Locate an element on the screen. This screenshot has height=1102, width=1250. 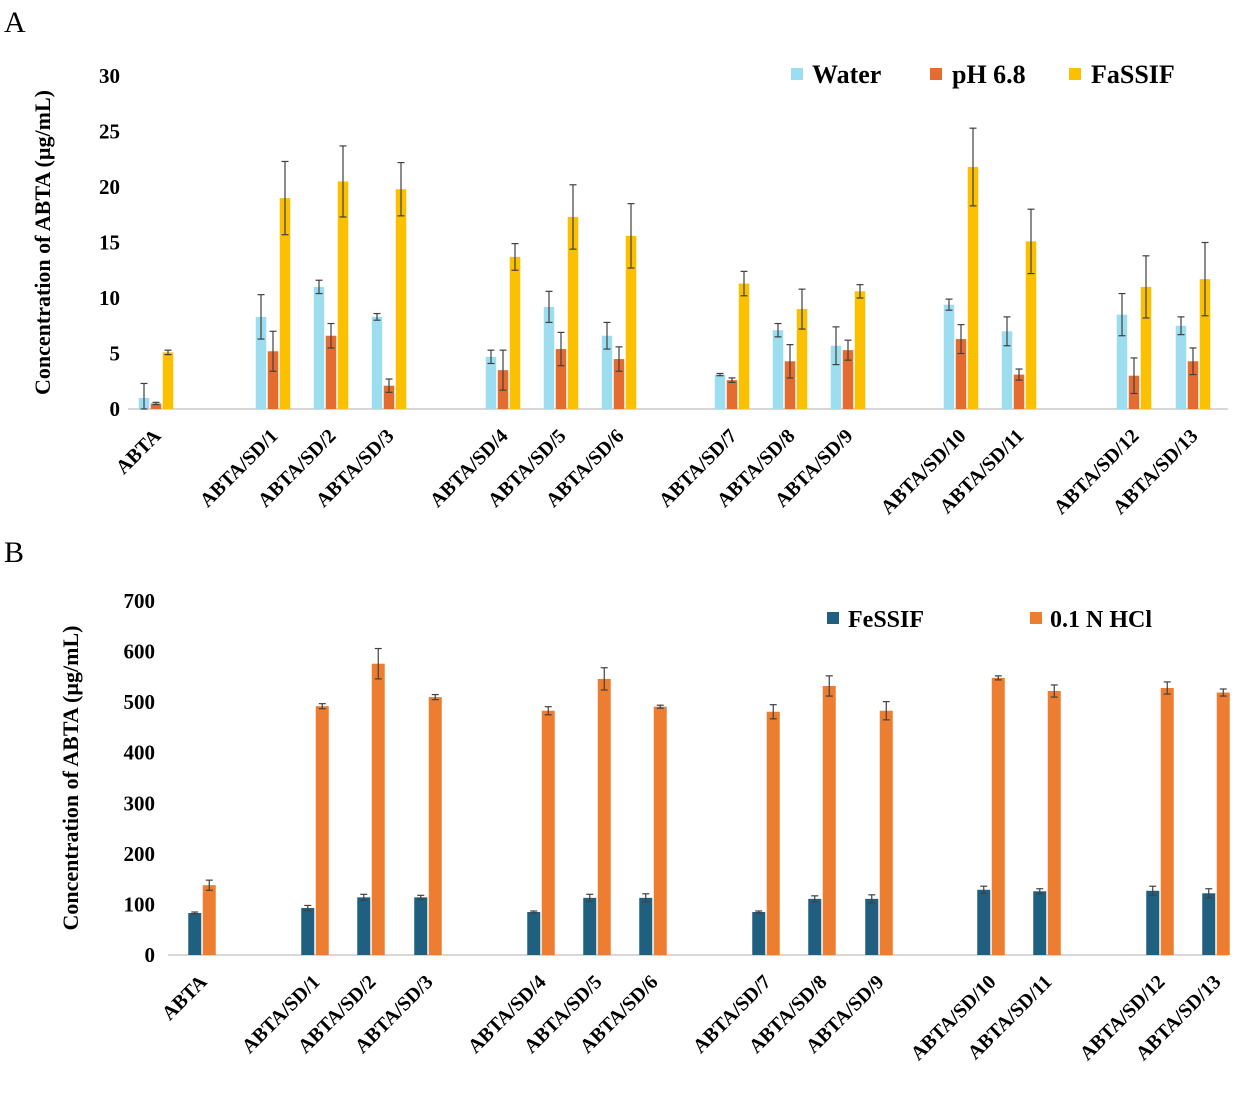
y-tick-label: 200 is located at coordinates (140, 854).